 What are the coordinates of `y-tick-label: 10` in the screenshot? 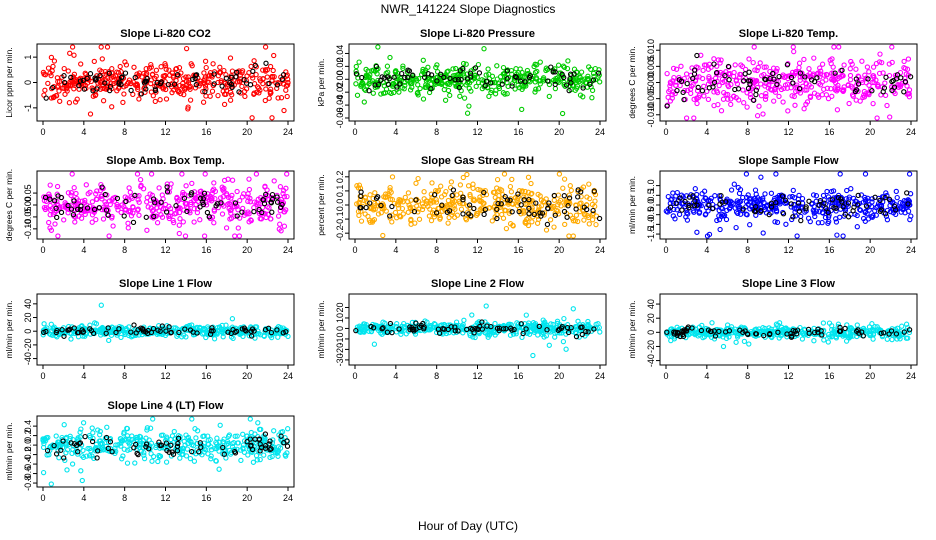 It's located at (340, 318).